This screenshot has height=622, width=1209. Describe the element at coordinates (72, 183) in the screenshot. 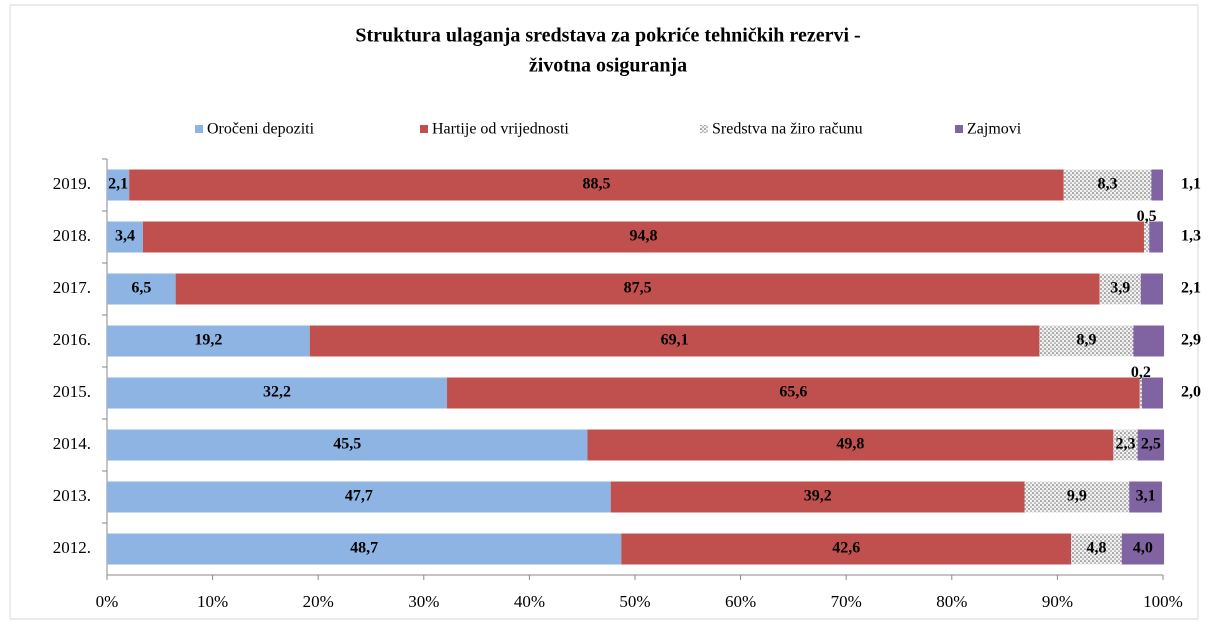

I see `y-tick-label: 2019.` at that location.